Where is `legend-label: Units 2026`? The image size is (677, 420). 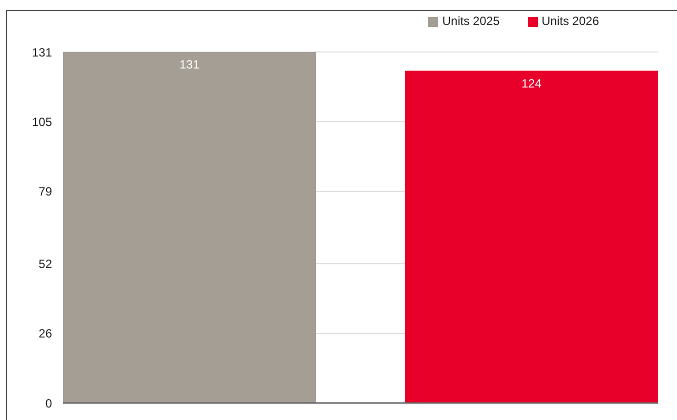
legend-label: Units 2026 is located at coordinates (570, 21).